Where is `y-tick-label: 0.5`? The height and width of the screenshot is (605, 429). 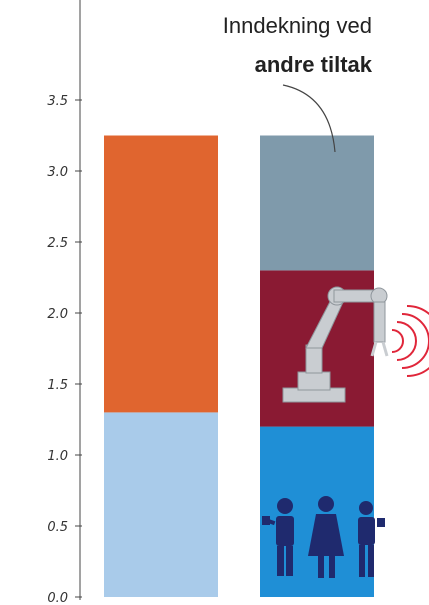 y-tick-label: 0.5 is located at coordinates (57, 527).